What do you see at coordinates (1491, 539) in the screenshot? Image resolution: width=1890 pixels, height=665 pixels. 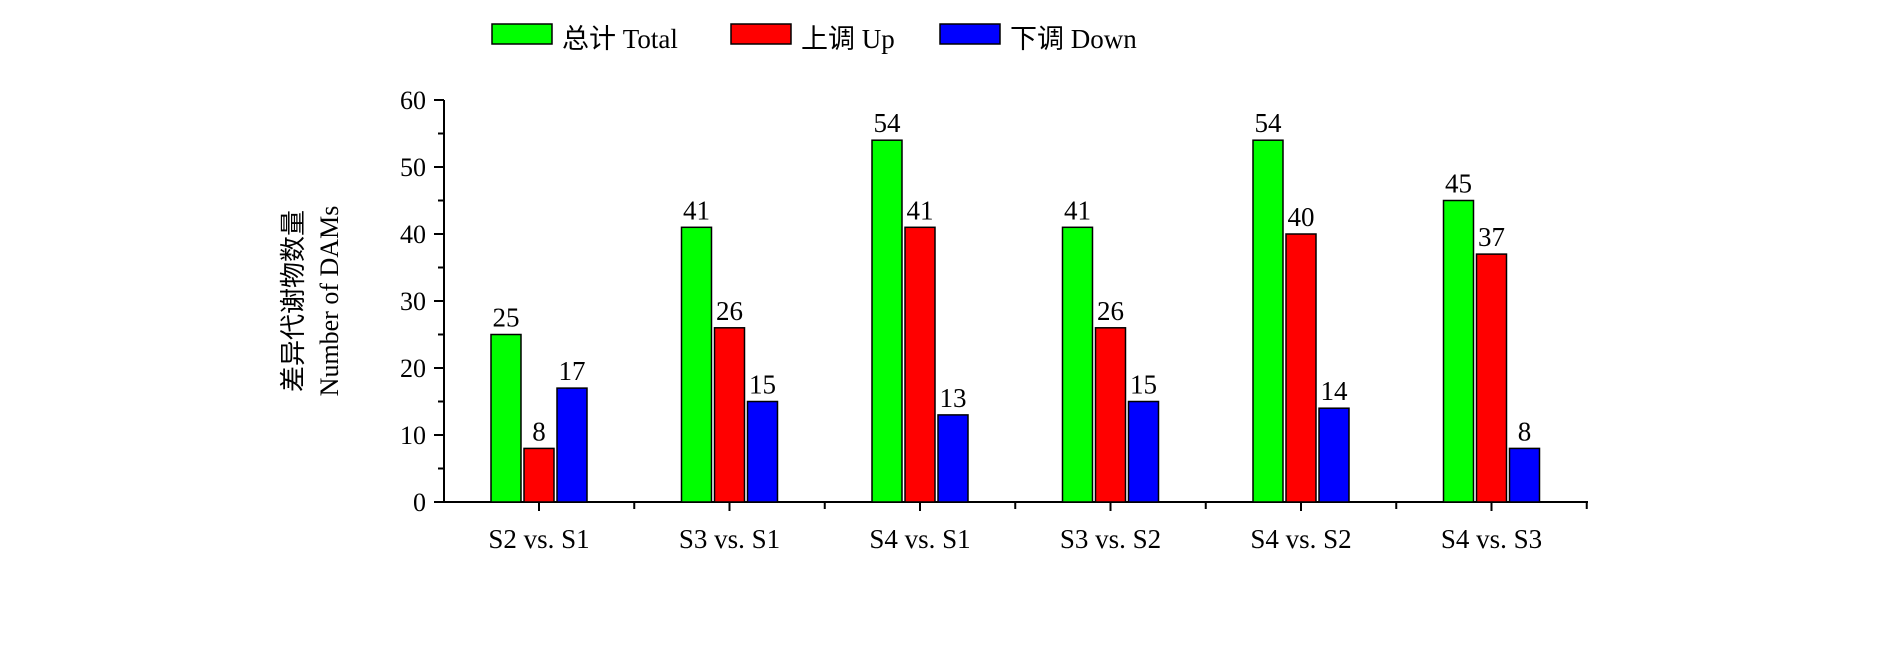 I see `x-tick-label: S4 vs. S3` at bounding box center [1491, 539].